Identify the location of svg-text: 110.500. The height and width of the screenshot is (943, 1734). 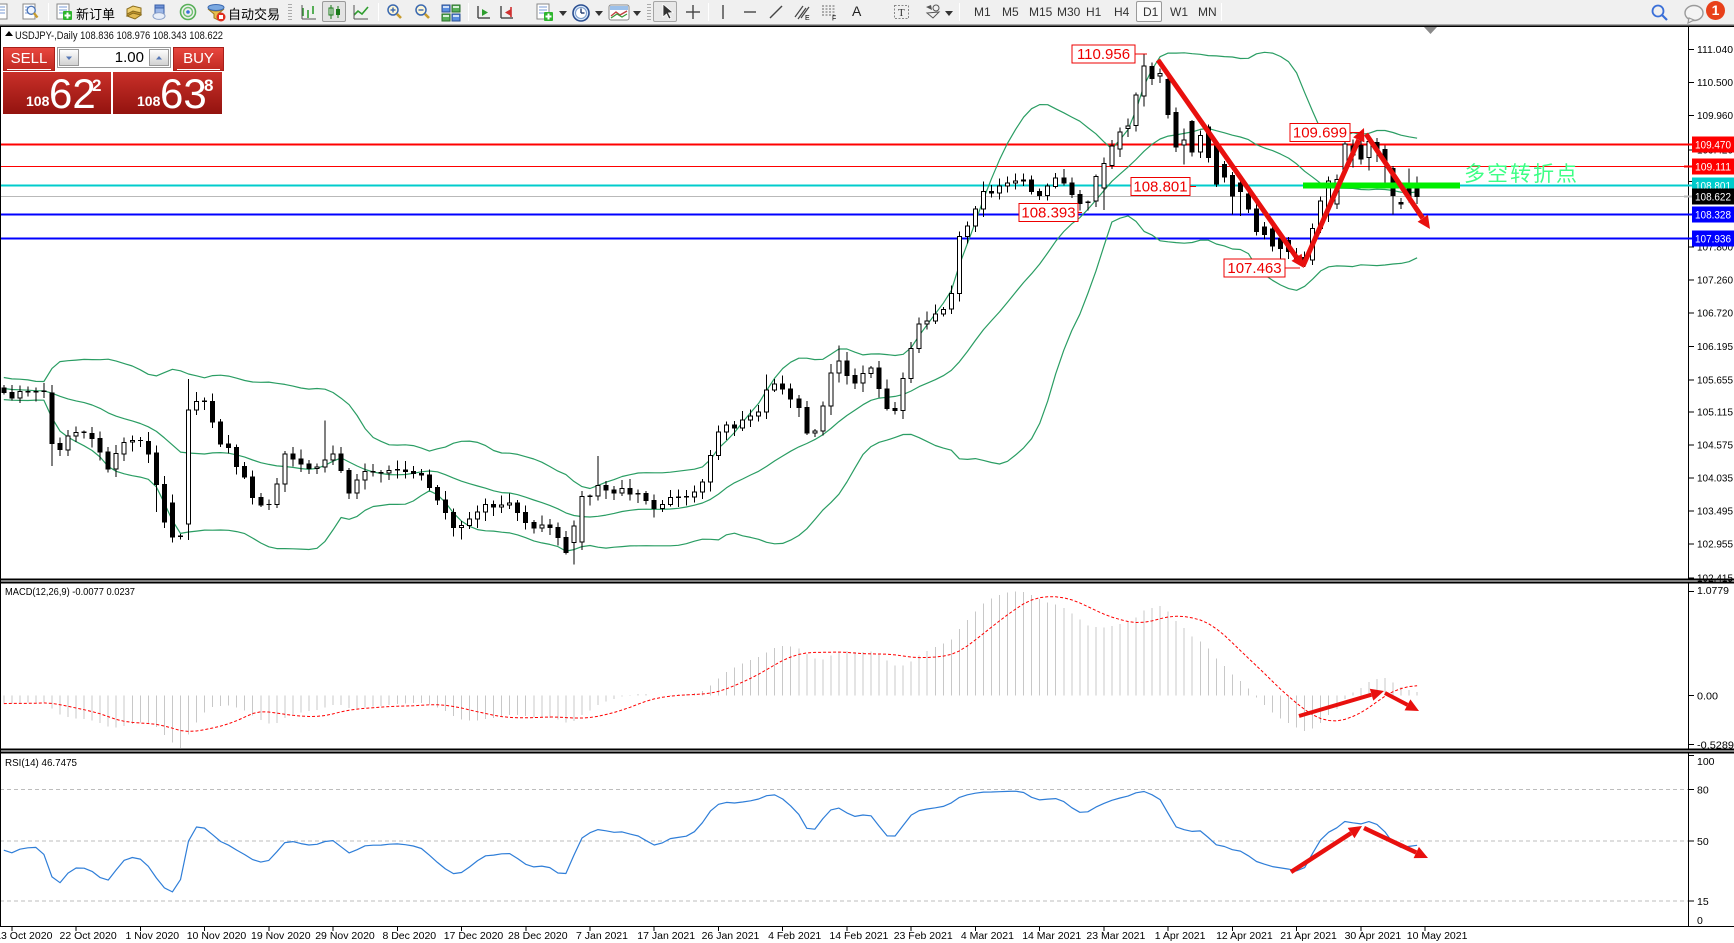
(1715, 83).